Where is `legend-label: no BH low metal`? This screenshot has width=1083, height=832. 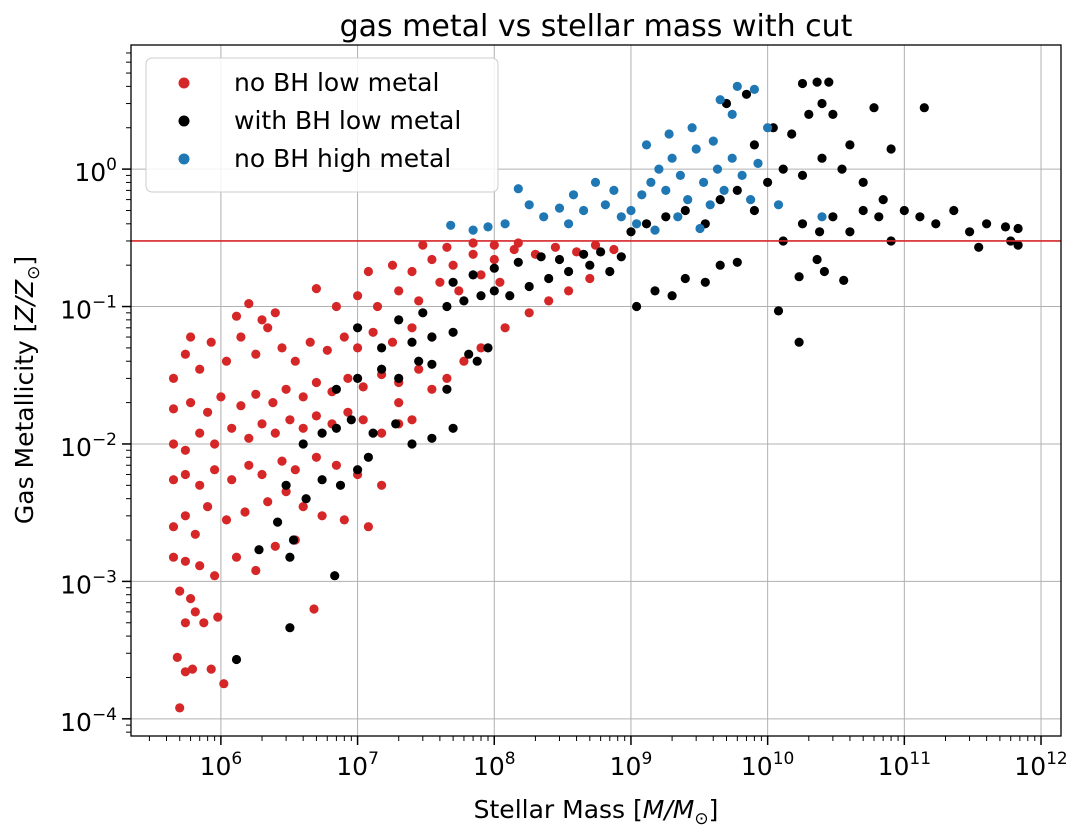
legend-label: no BH low metal is located at coordinates (336, 82).